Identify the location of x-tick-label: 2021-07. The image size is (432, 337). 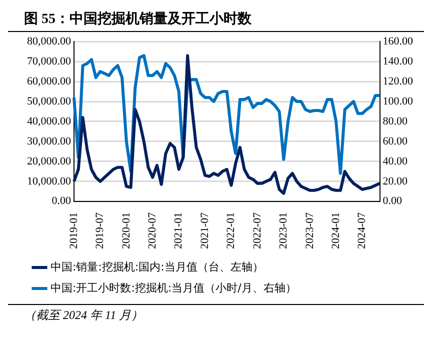
(204, 231).